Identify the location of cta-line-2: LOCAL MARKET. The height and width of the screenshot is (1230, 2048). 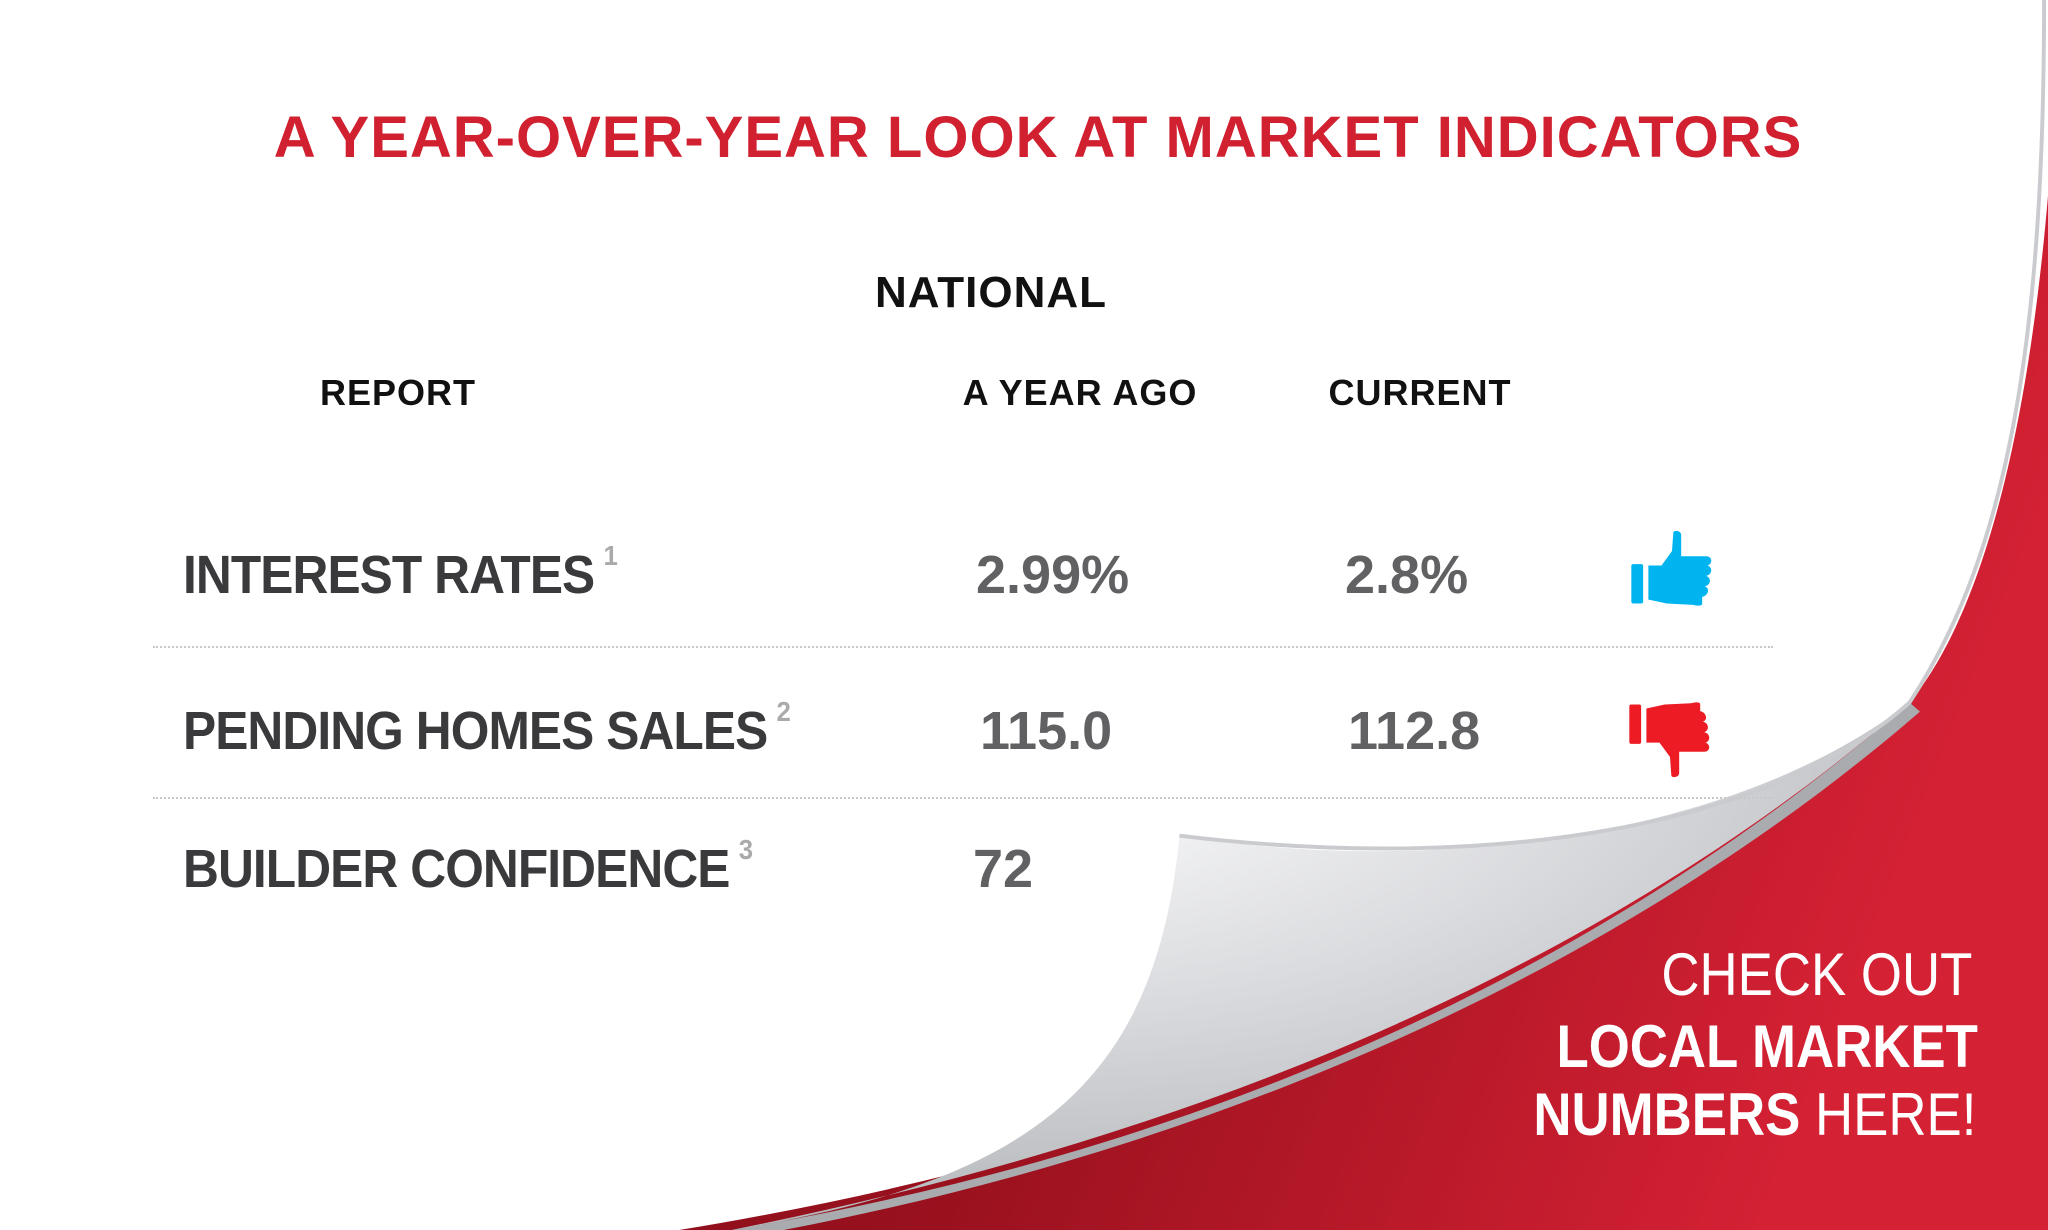
(1767, 1046).